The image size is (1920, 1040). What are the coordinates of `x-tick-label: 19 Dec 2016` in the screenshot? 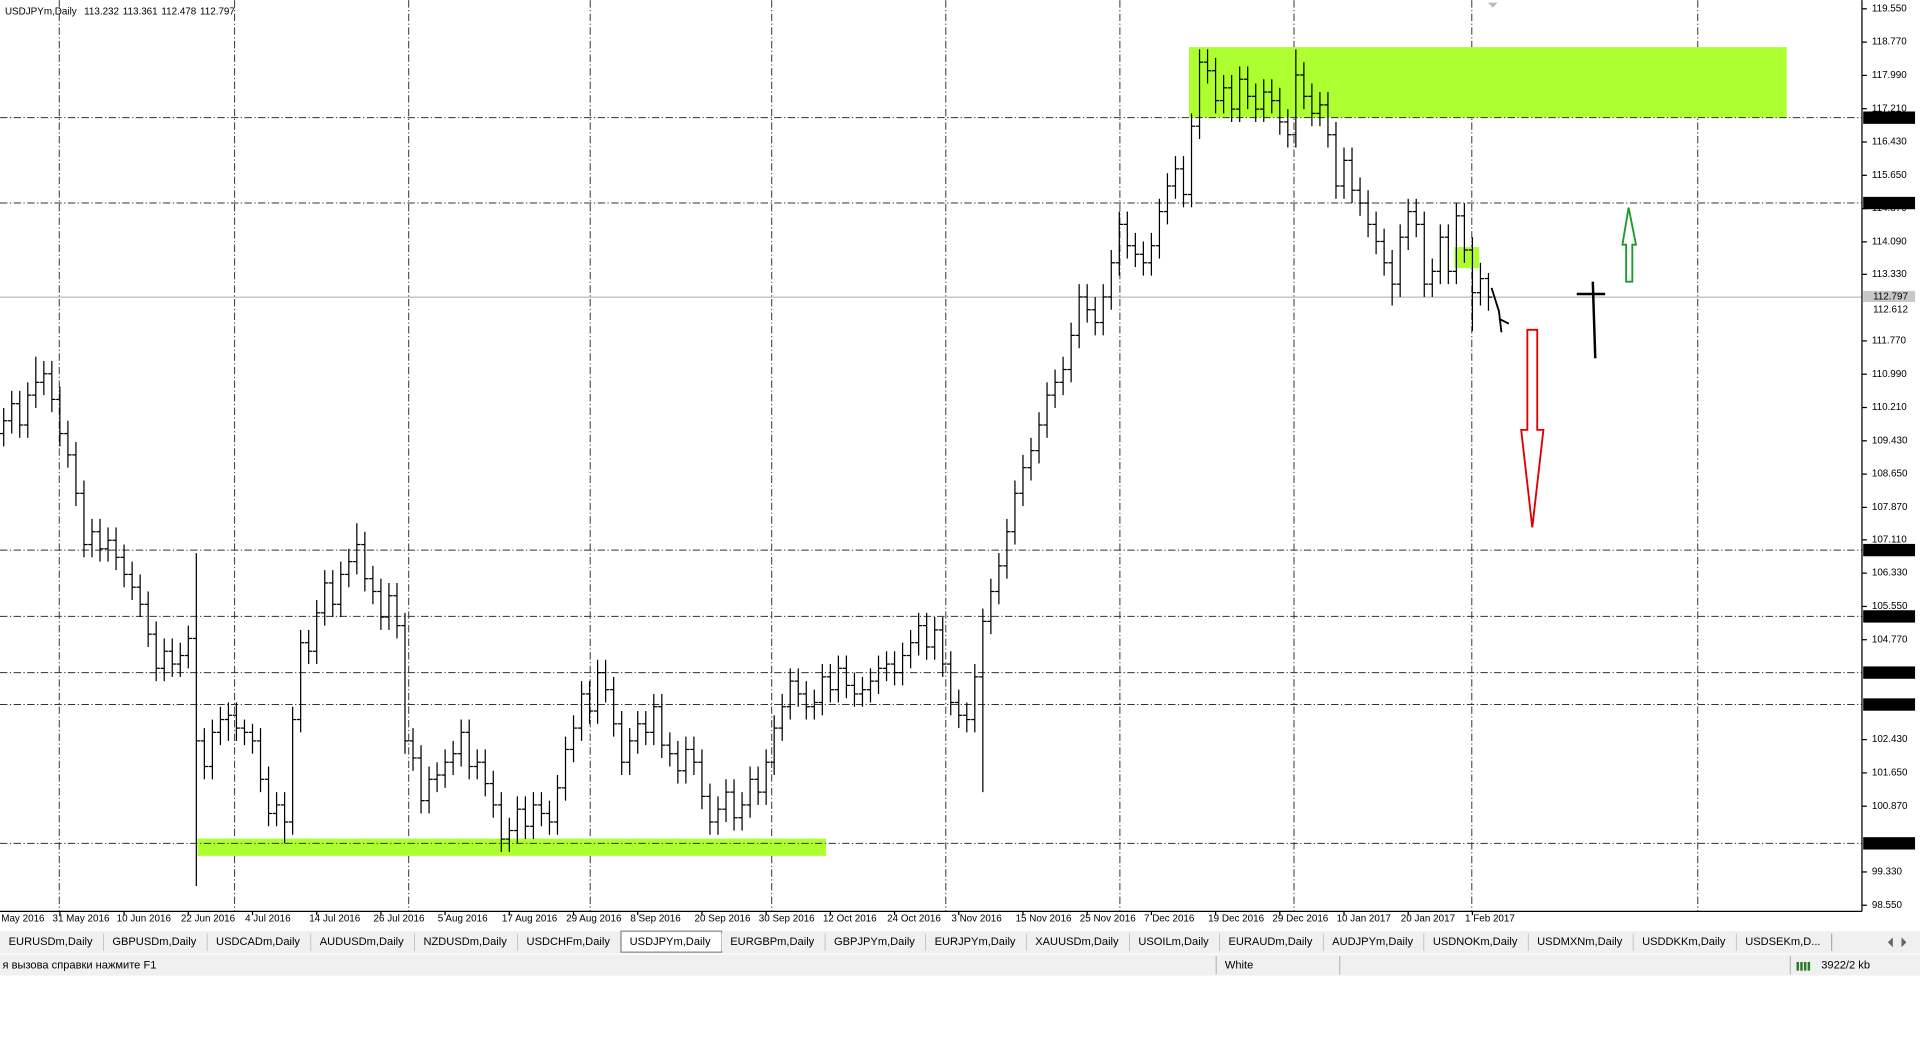 It's located at (1236, 918).